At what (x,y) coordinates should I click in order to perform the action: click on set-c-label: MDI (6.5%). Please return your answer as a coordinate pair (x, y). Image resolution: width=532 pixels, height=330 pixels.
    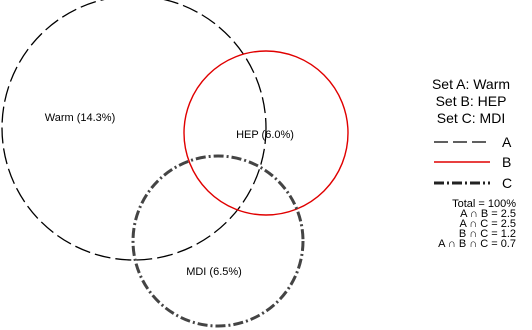
    Looking at the image, I should click on (214, 272).